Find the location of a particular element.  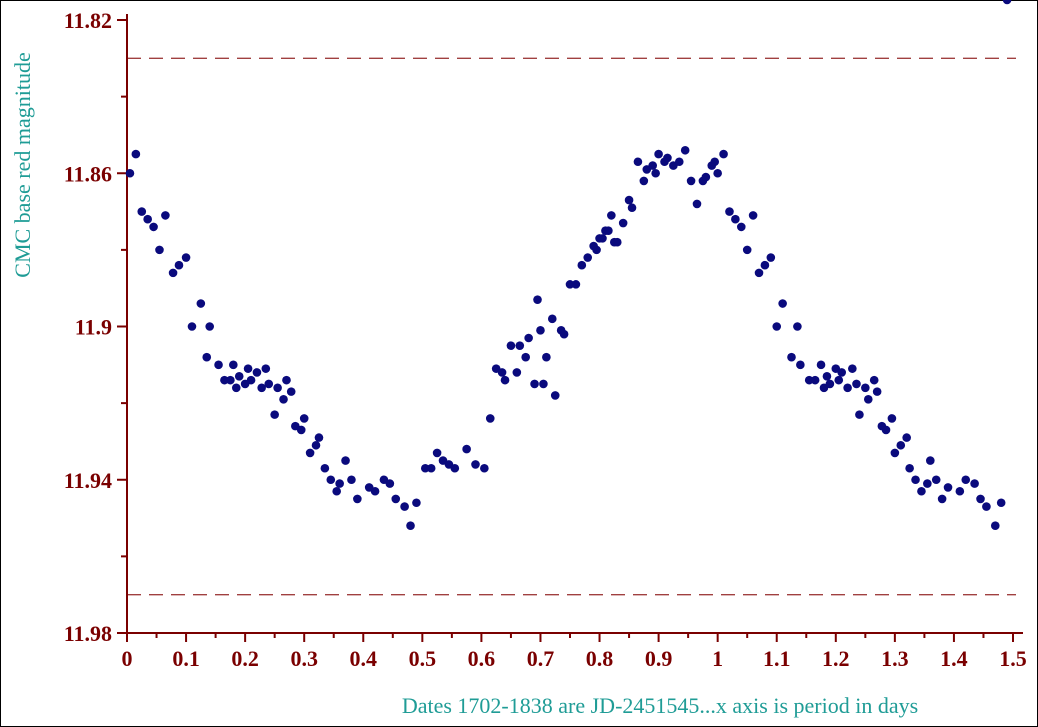

x-tick-label: 0.2 is located at coordinates (245, 658).